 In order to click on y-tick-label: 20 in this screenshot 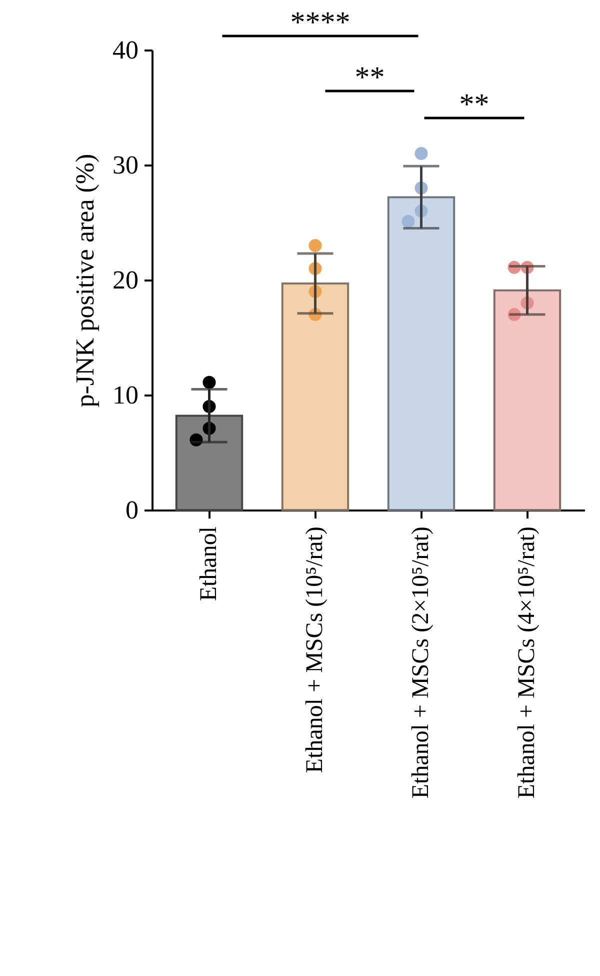, I will do `click(125, 280)`.